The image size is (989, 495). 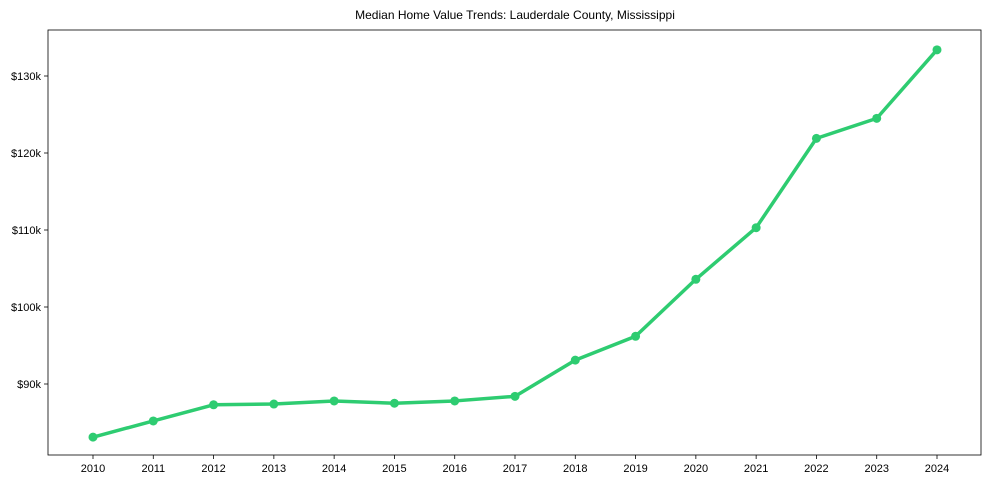 What do you see at coordinates (394, 469) in the screenshot?
I see `x-tick-label: 2015` at bounding box center [394, 469].